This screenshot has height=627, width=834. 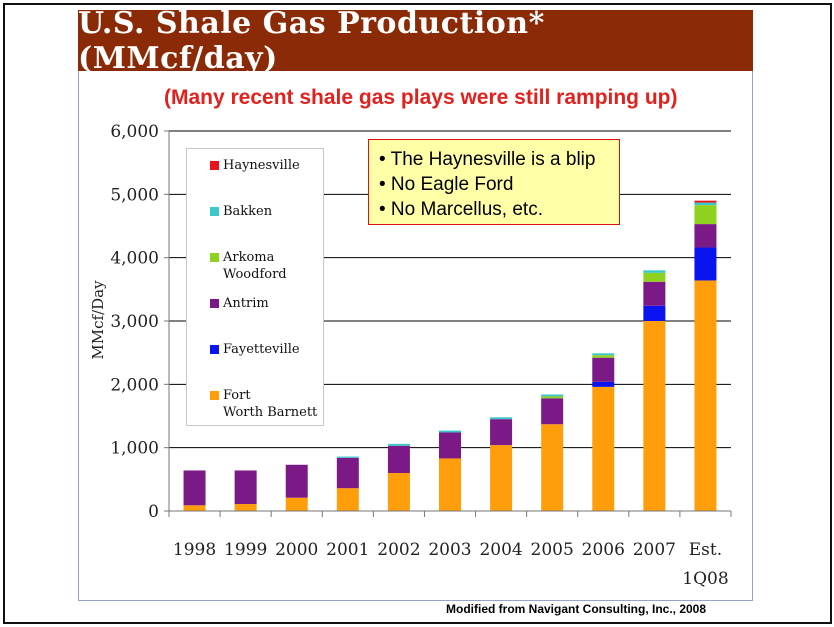 What do you see at coordinates (194, 550) in the screenshot?
I see `x-tick-label: 1998` at bounding box center [194, 550].